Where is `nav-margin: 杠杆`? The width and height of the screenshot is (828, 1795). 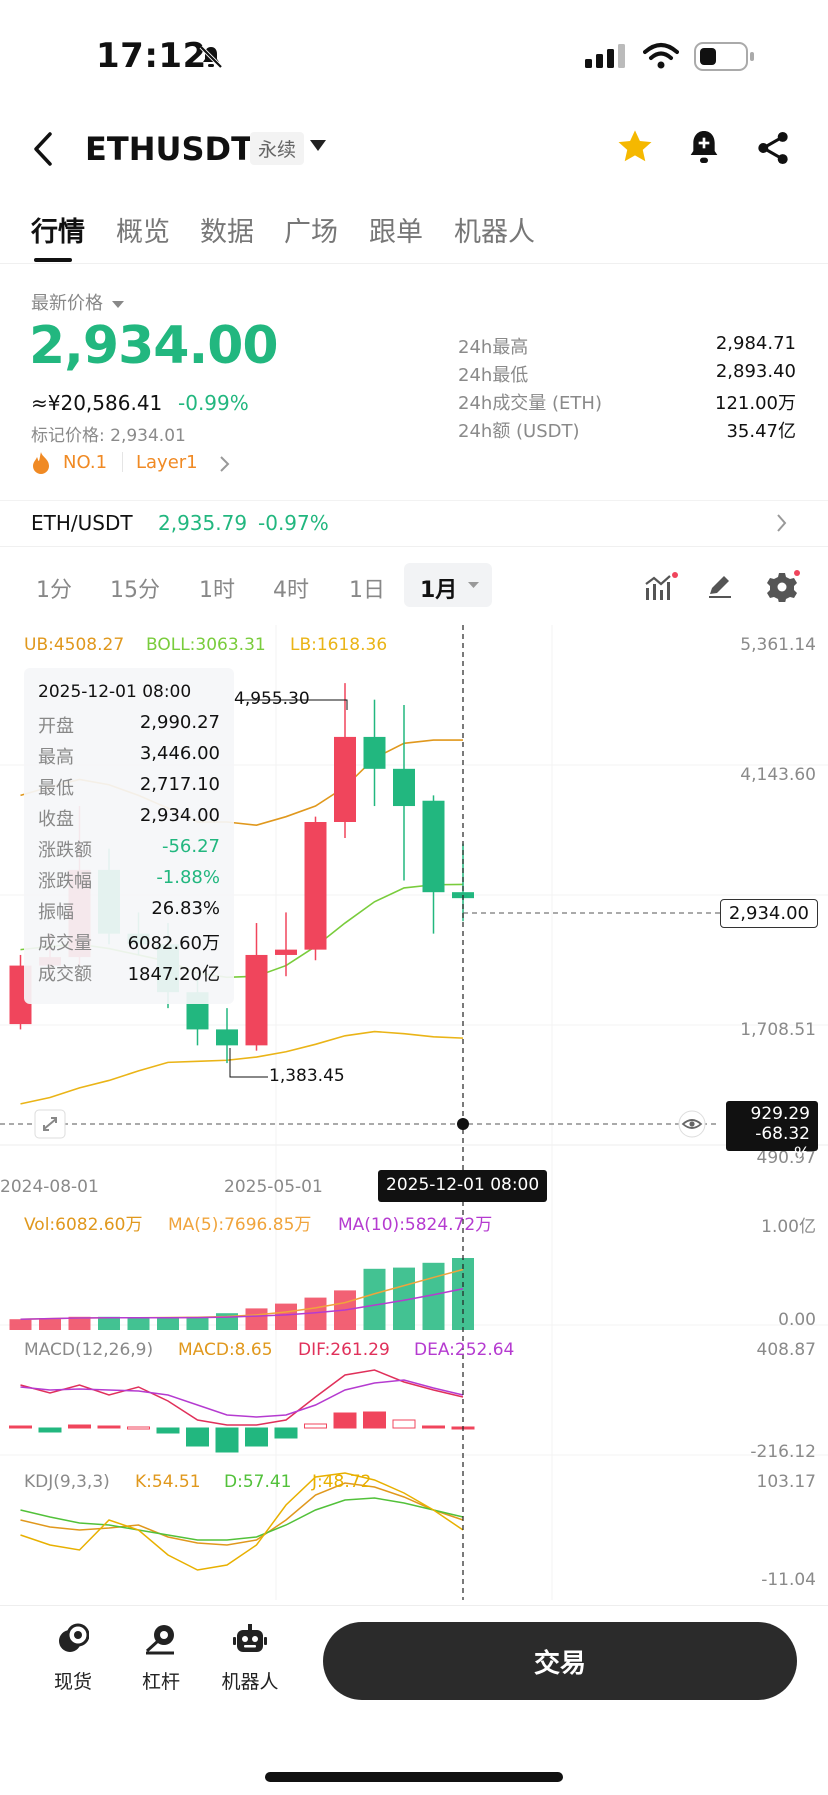
nav-margin: 杠杆 is located at coordinates (161, 1658).